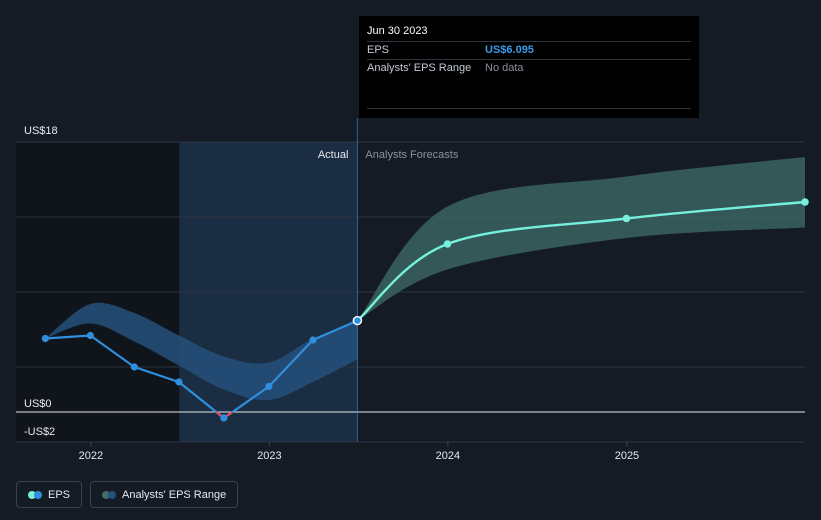 Image resolution: width=821 pixels, height=520 pixels. What do you see at coordinates (378, 50) in the screenshot?
I see `tooltip-eps-label: EPS` at bounding box center [378, 50].